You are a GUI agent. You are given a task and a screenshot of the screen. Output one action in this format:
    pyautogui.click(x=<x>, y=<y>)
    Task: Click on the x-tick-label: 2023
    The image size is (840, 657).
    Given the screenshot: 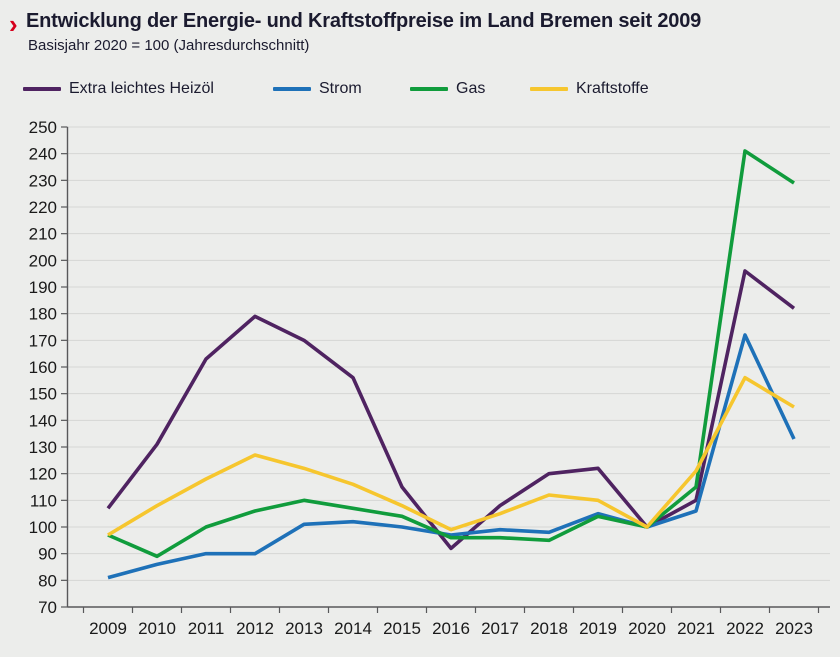 What is the action you would take?
    pyautogui.click(x=794, y=628)
    